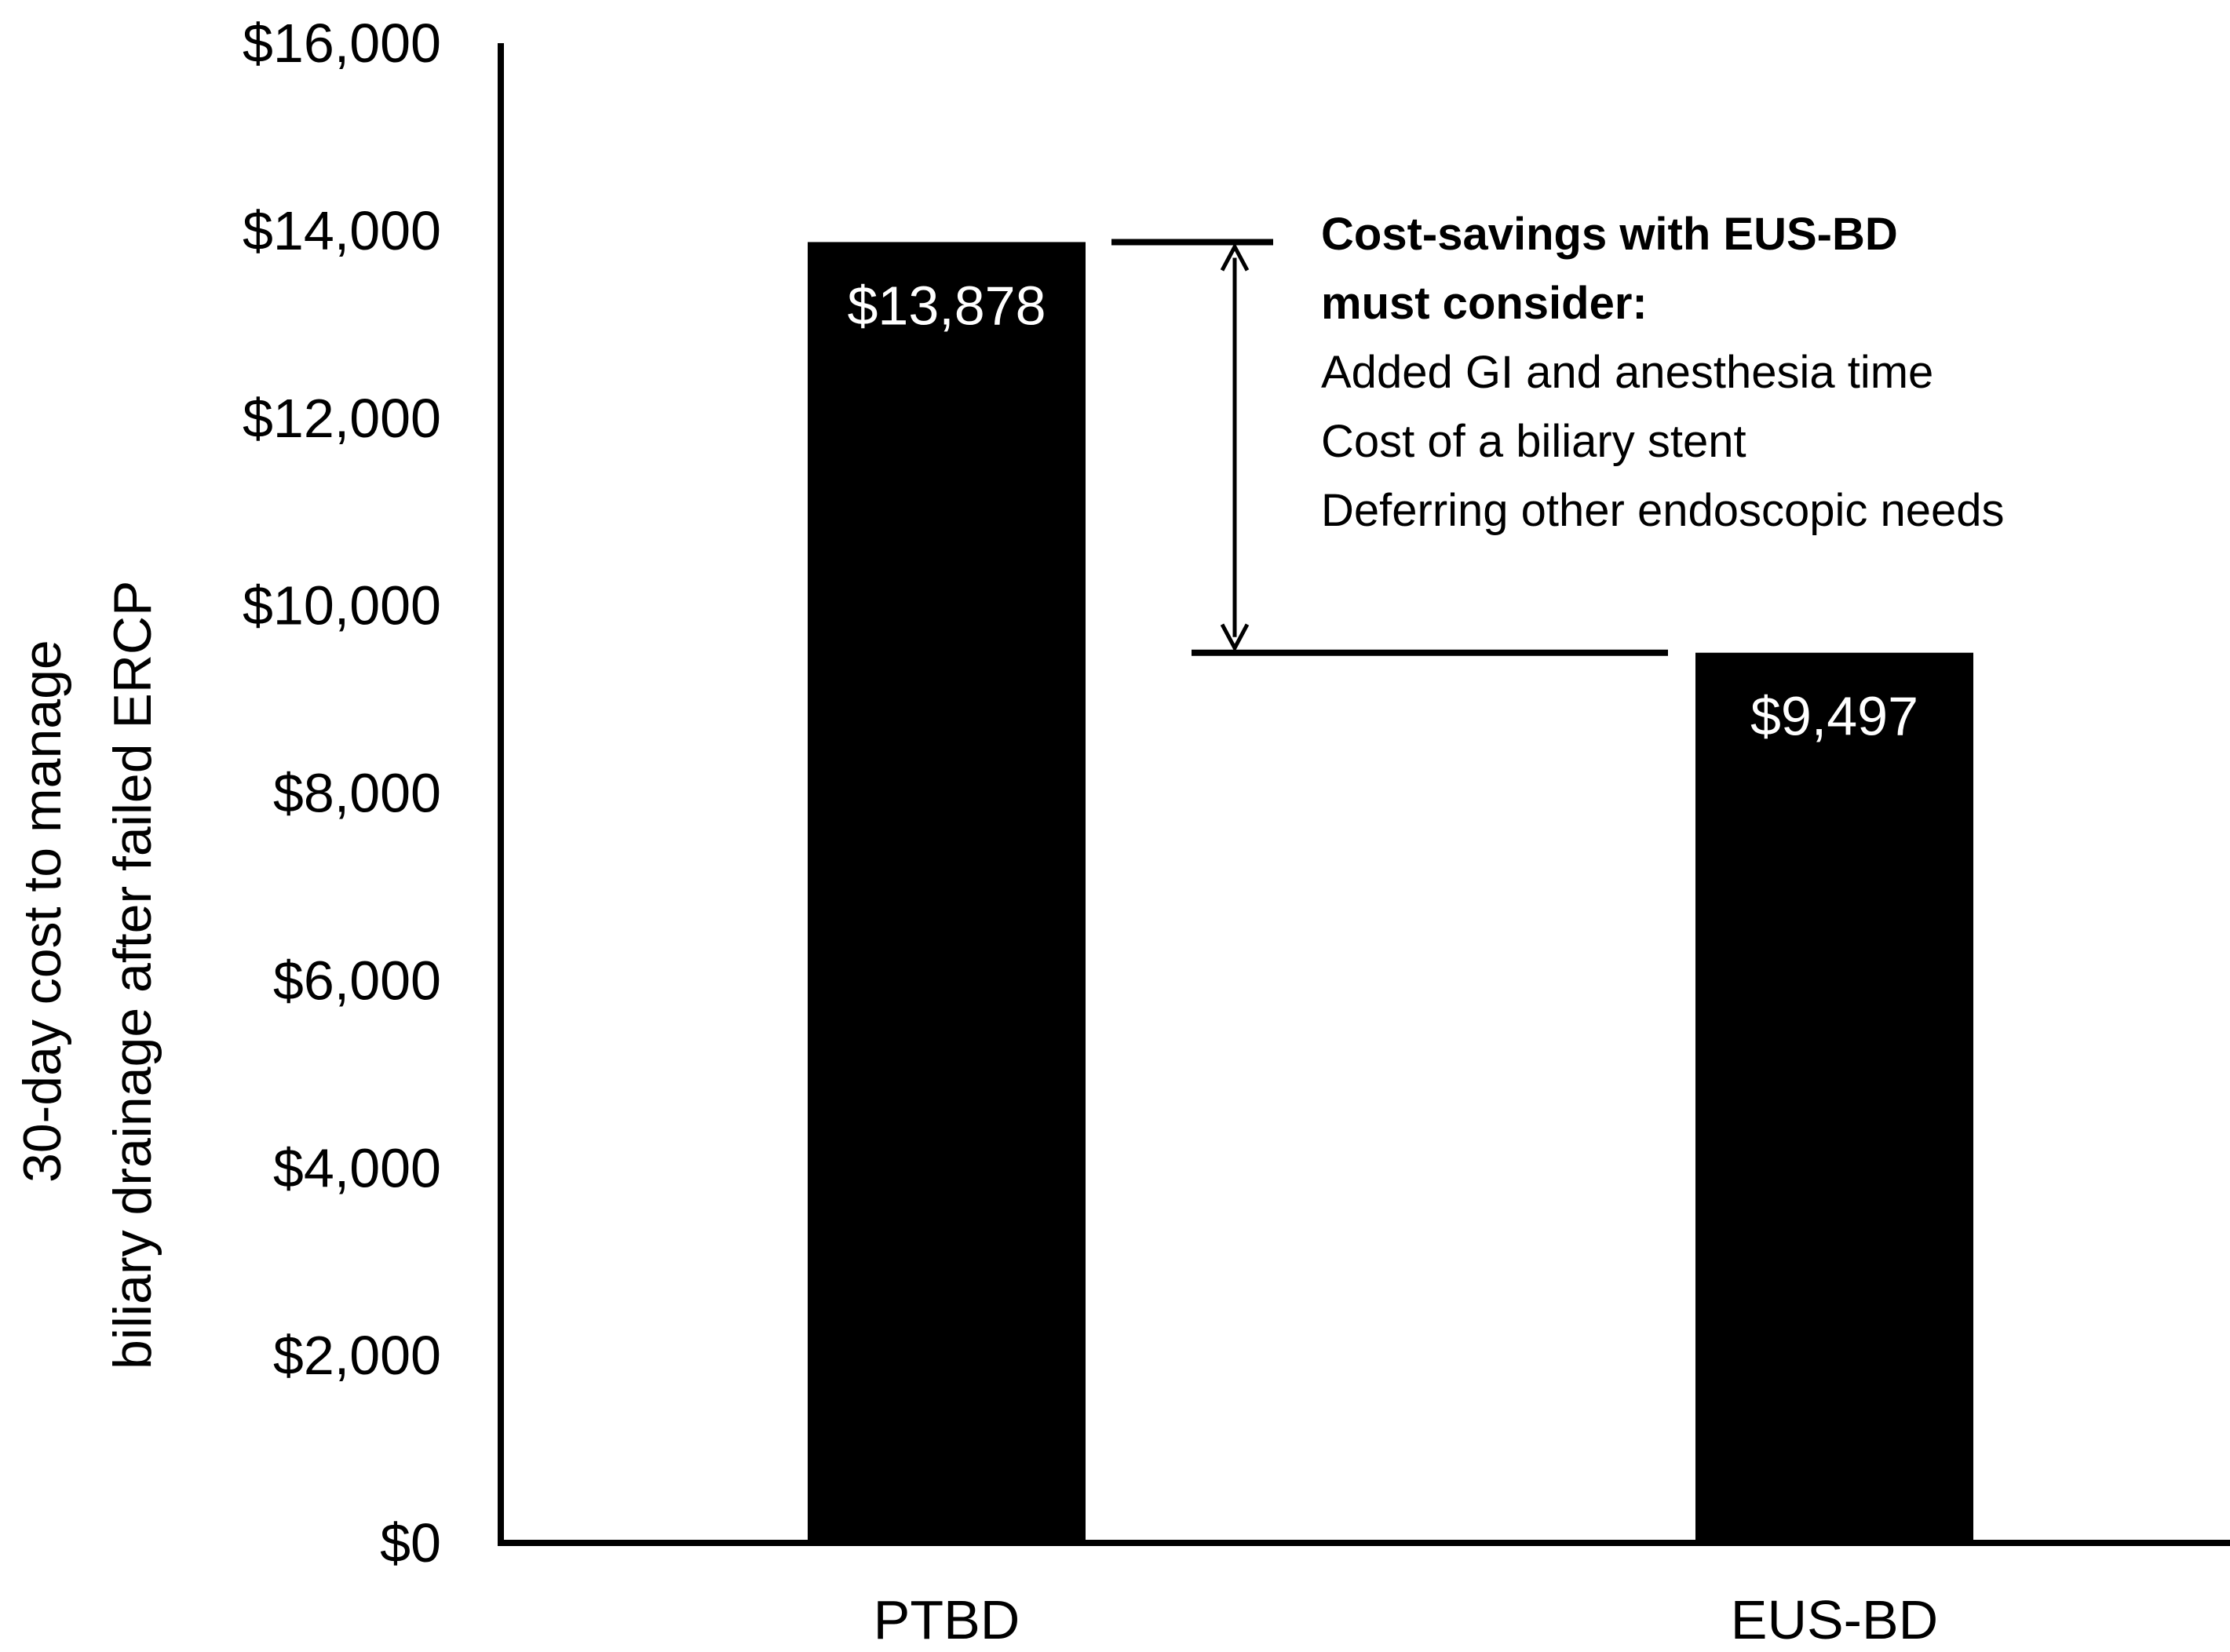 The height and width of the screenshot is (1652, 2230). Describe the element at coordinates (1484, 303) in the screenshot. I see `note-title-line-2: must consider:` at that location.